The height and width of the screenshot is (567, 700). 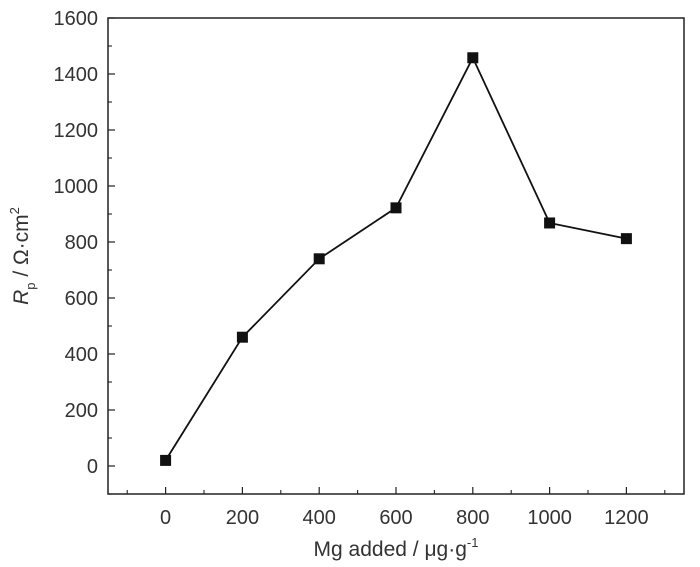 I want to click on x-tick-label: 600, so click(x=395, y=518).